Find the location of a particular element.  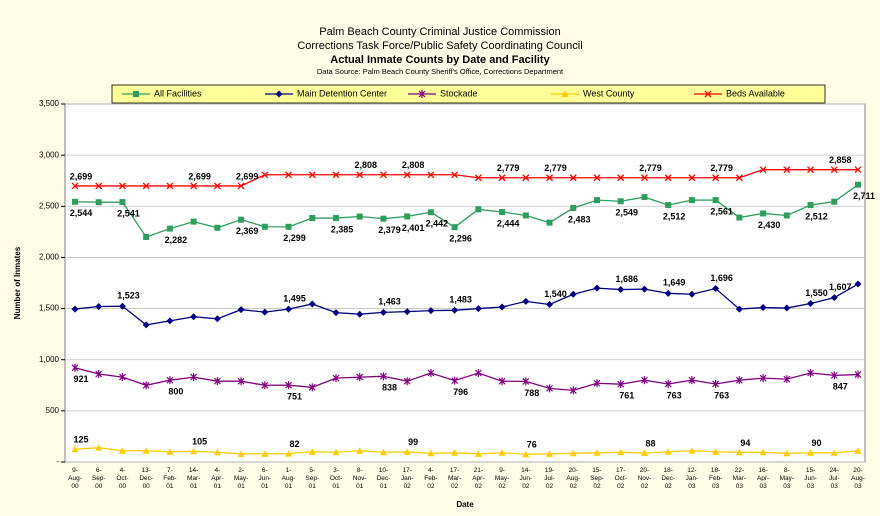

y-tick-label: 1,000 is located at coordinates (49, 359).